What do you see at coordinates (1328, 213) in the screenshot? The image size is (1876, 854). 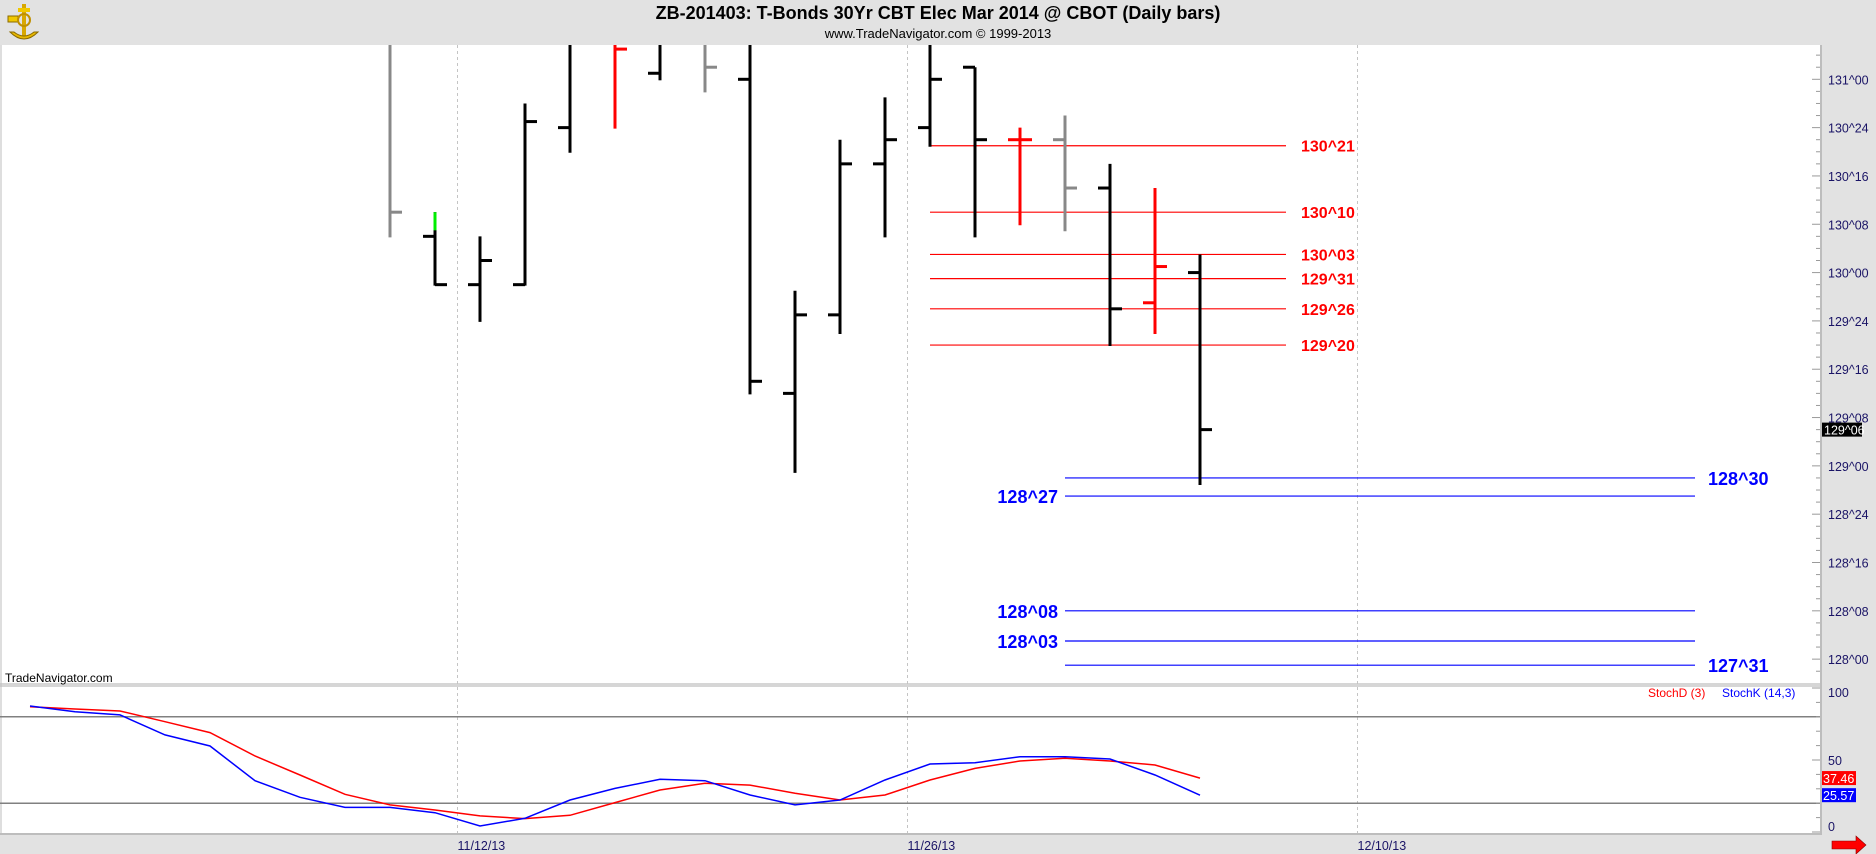 I see `resistance-label: 130^10` at bounding box center [1328, 213].